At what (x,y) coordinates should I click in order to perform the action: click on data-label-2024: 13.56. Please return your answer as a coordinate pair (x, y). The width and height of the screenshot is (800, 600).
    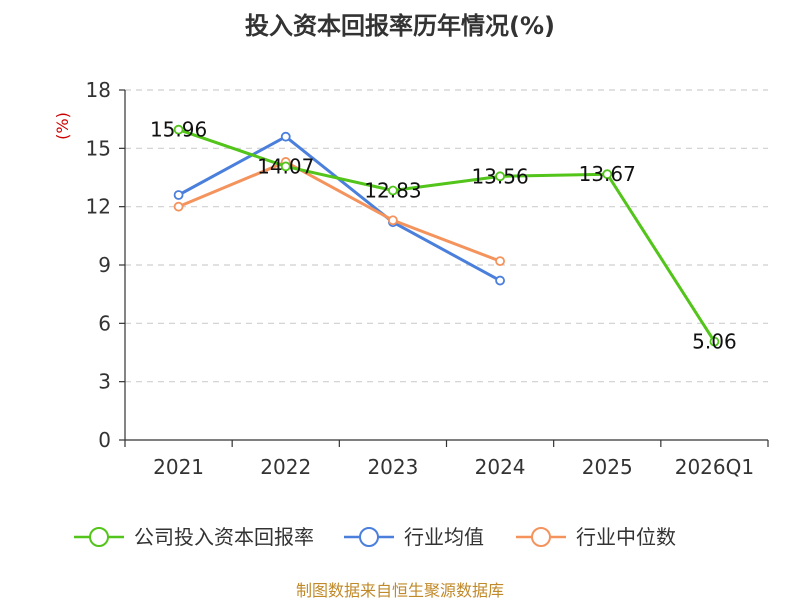
    Looking at the image, I should click on (499, 176).